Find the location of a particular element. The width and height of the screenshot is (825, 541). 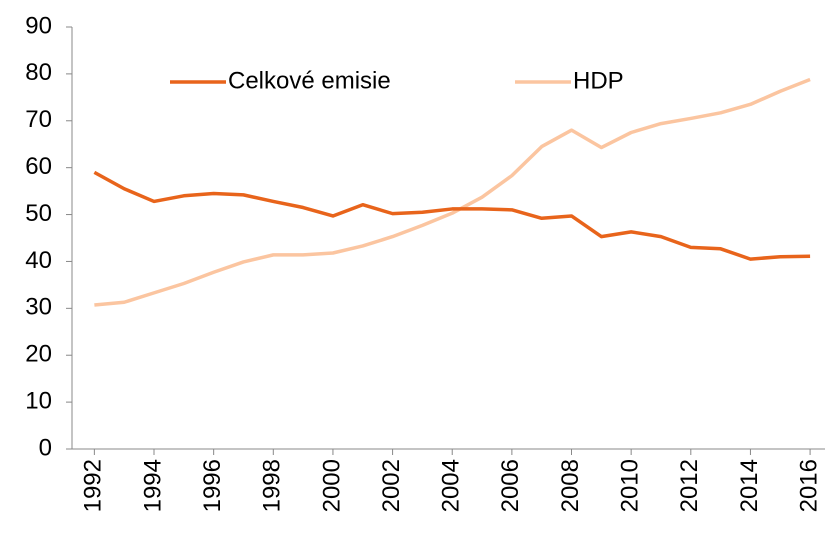

y-tick-label: 10 is located at coordinates (38, 400).